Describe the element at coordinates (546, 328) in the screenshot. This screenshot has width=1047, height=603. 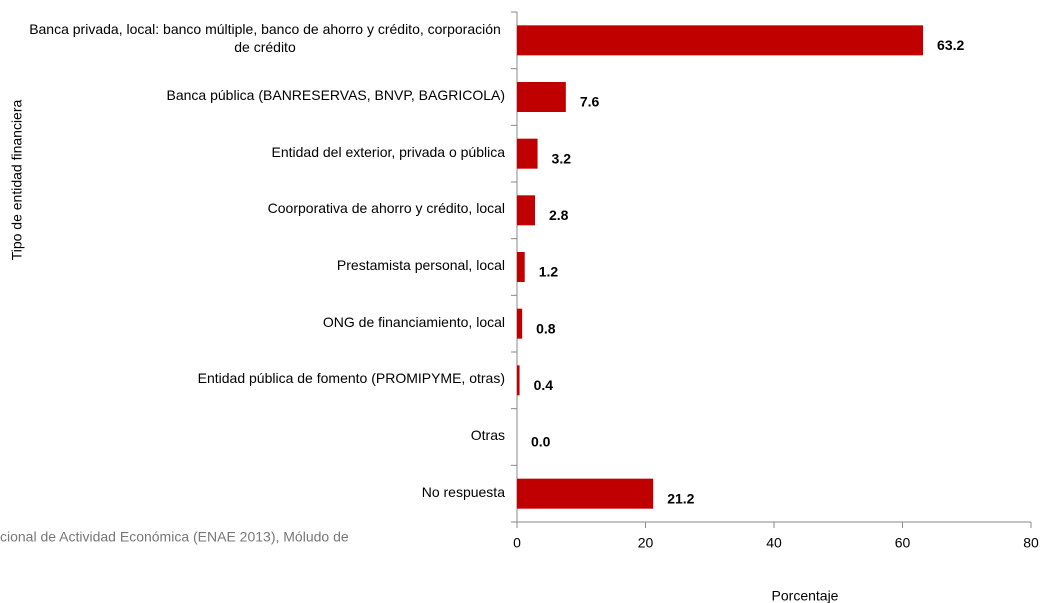
I see `value-label: 0.8` at that location.